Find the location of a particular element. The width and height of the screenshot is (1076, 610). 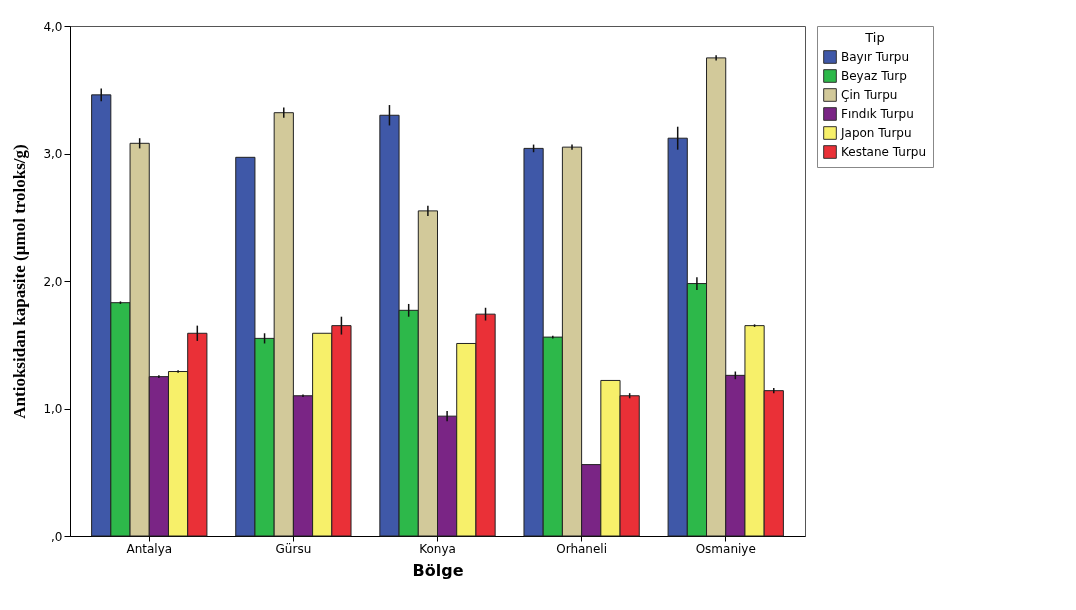

legend-title: Tip is located at coordinates (874, 37).